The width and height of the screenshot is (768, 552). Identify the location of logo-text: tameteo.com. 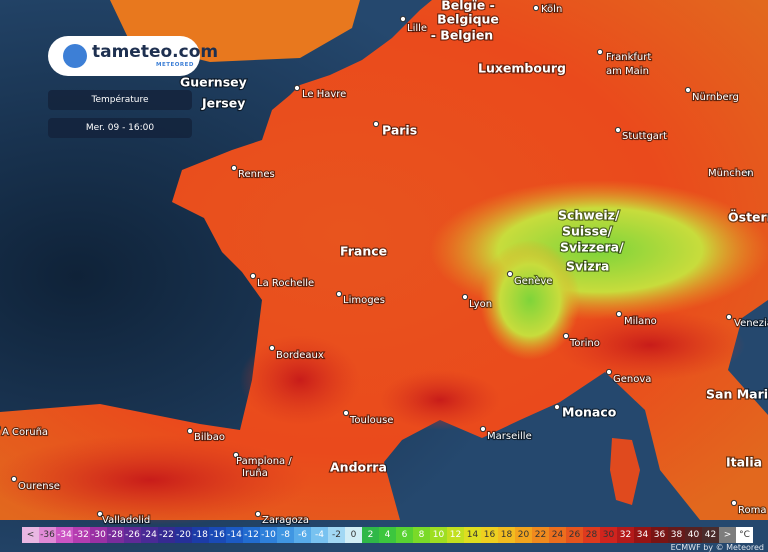
(155, 52).